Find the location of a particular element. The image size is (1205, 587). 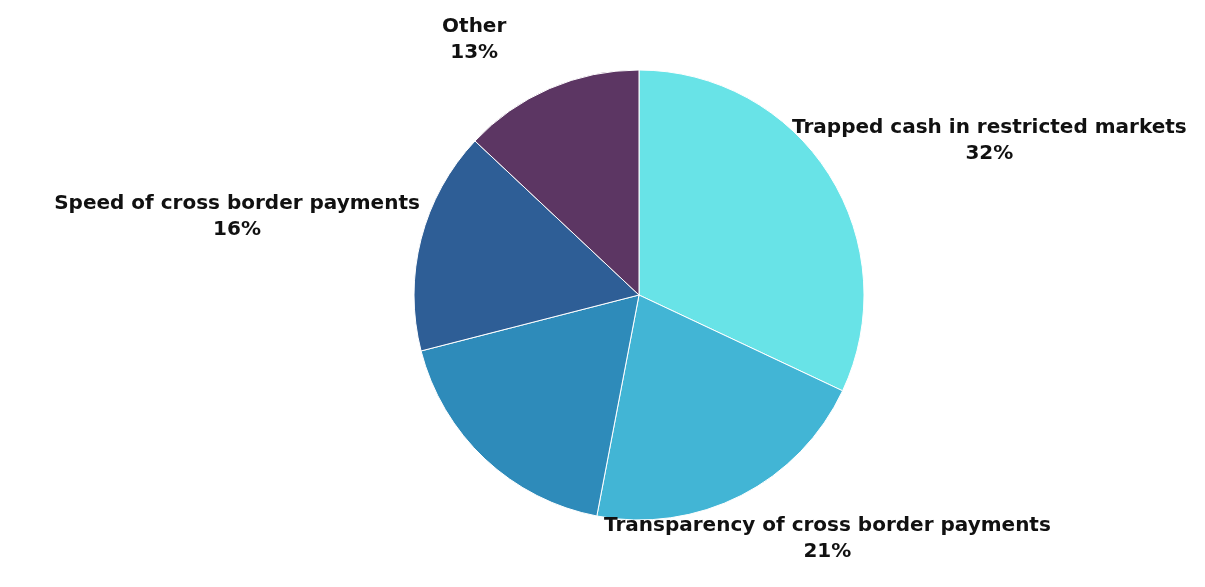

slice-label: Trapped cash in restricted markets is located at coordinates (989, 126).